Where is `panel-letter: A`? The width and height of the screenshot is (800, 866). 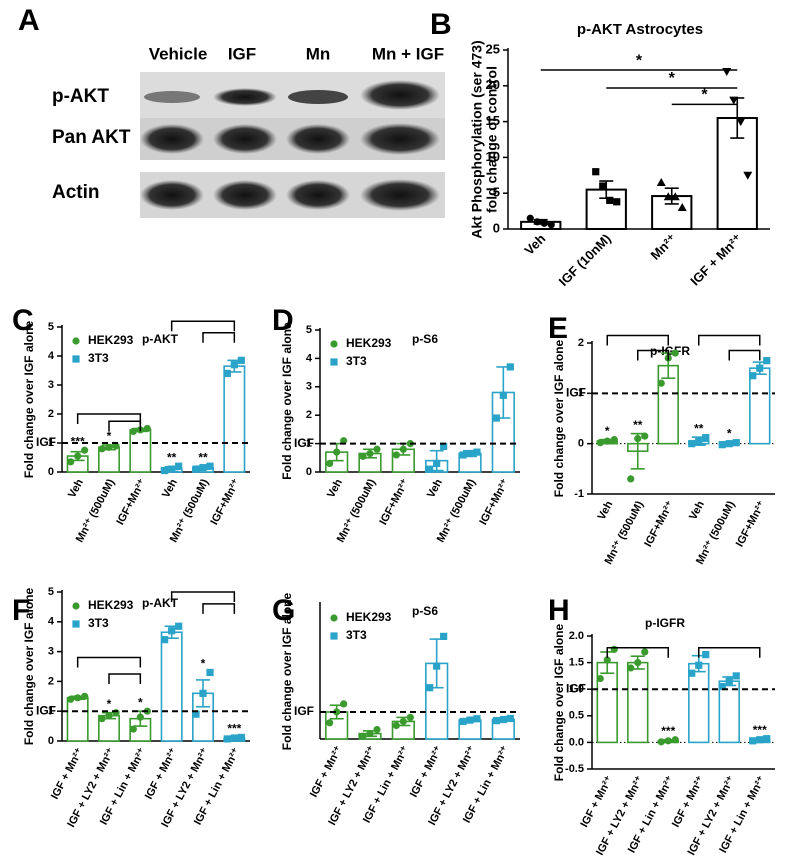
panel-letter: A is located at coordinates (29, 20).